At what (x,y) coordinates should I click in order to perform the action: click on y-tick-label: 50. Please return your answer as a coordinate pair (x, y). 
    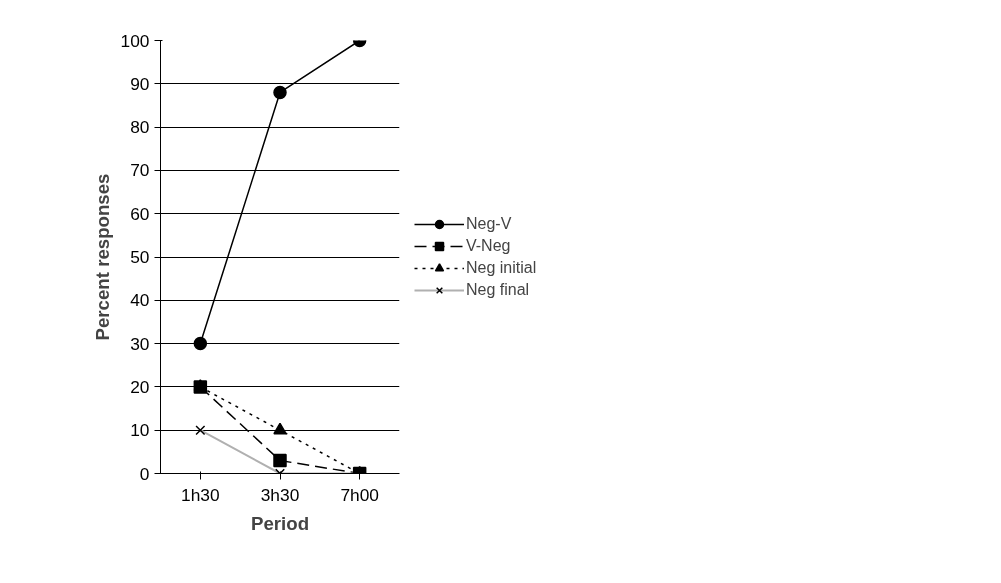
    Looking at the image, I should click on (140, 257).